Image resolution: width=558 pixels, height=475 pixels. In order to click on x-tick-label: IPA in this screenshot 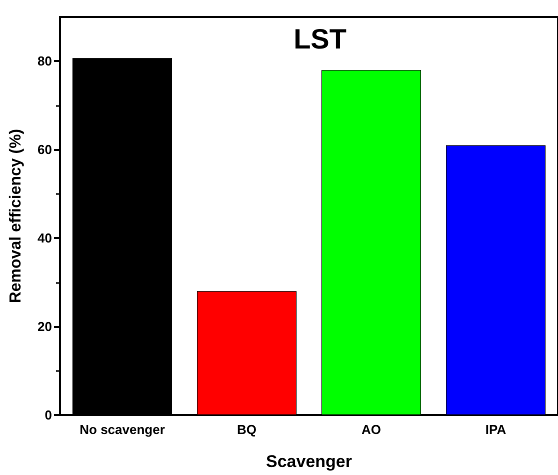, I will do `click(496, 429)`.